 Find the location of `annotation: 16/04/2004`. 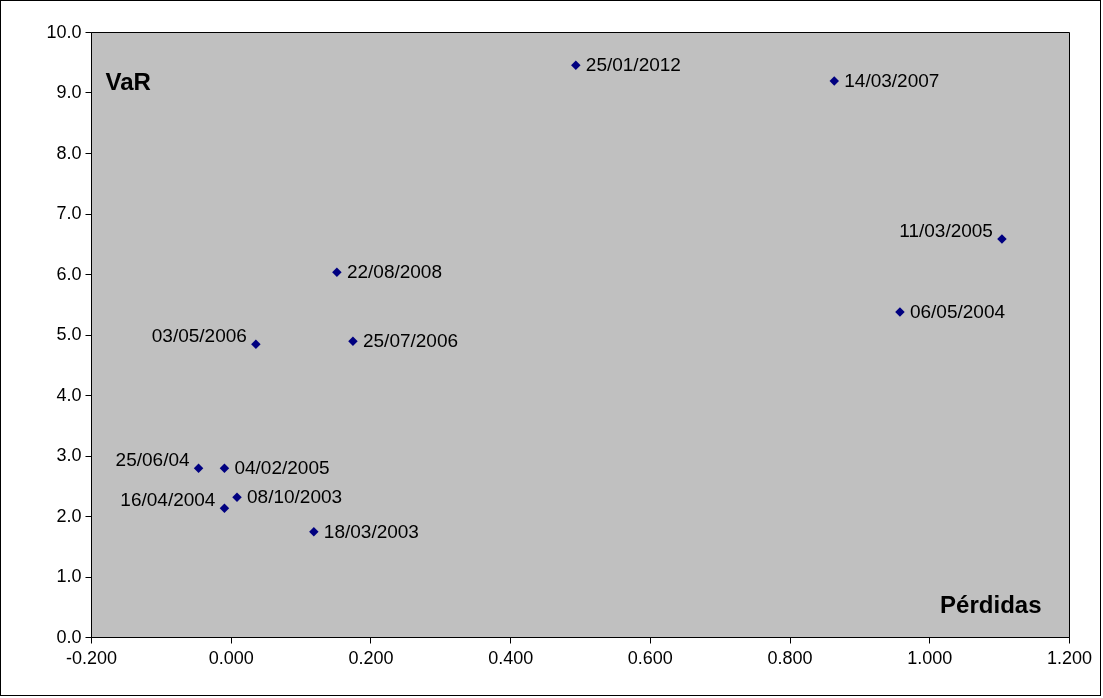

annotation: 16/04/2004 is located at coordinates (168, 500).